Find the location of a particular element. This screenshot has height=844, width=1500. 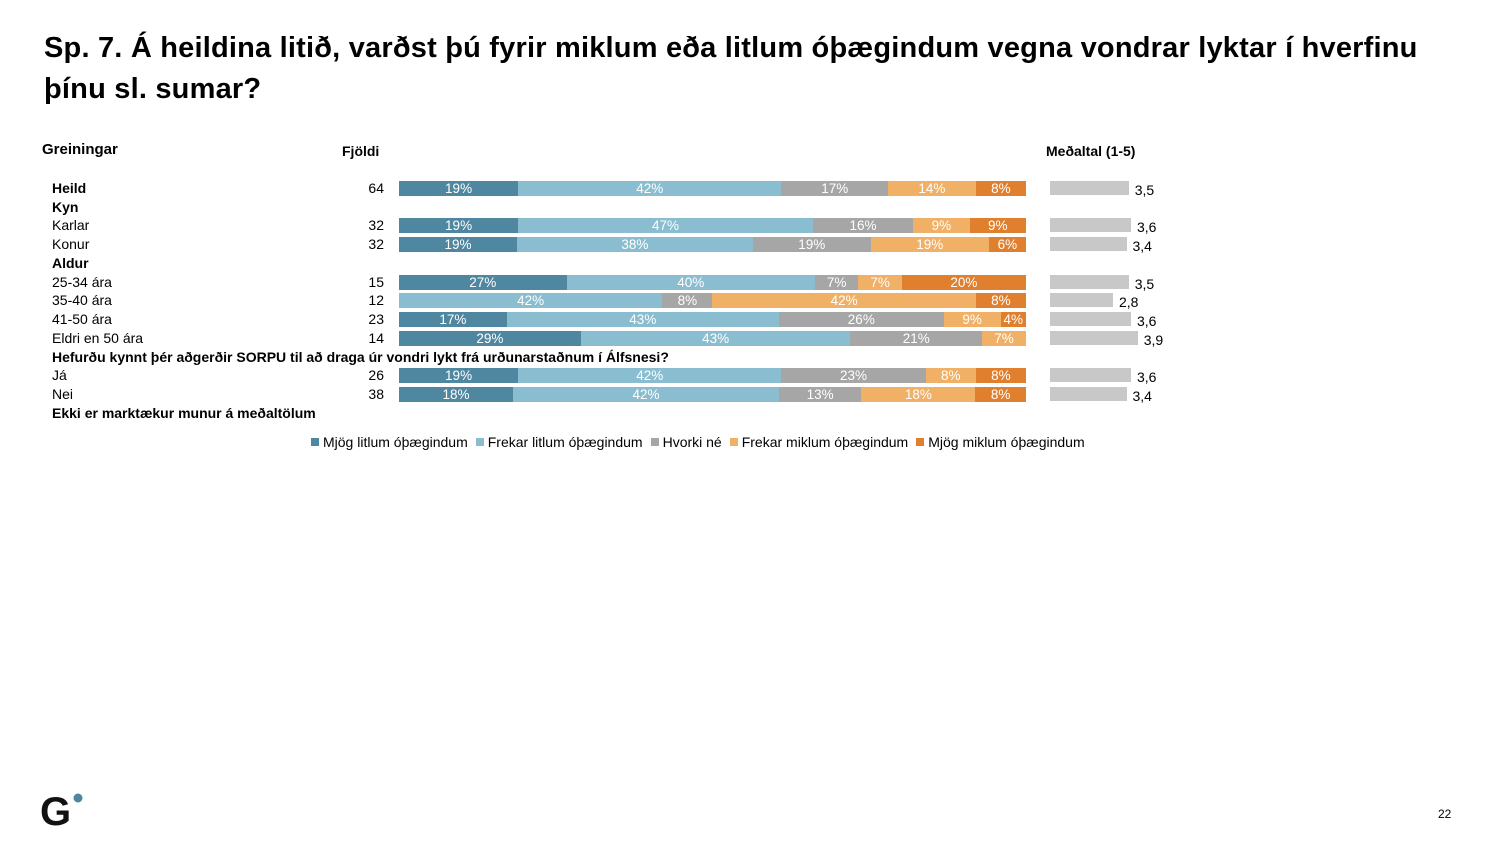

stacked-bar: 19% 38% 19% 19% 6% is located at coordinates (712, 244).